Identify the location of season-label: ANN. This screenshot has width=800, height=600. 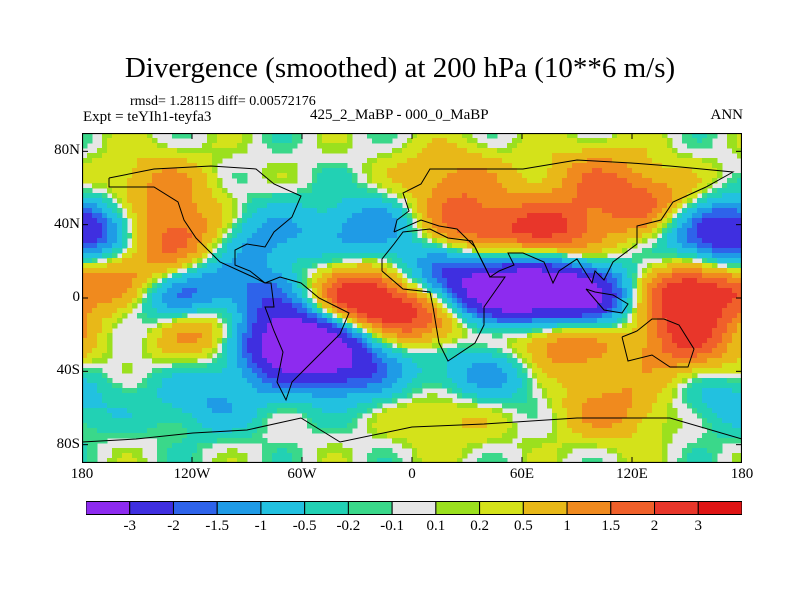
(727, 115).